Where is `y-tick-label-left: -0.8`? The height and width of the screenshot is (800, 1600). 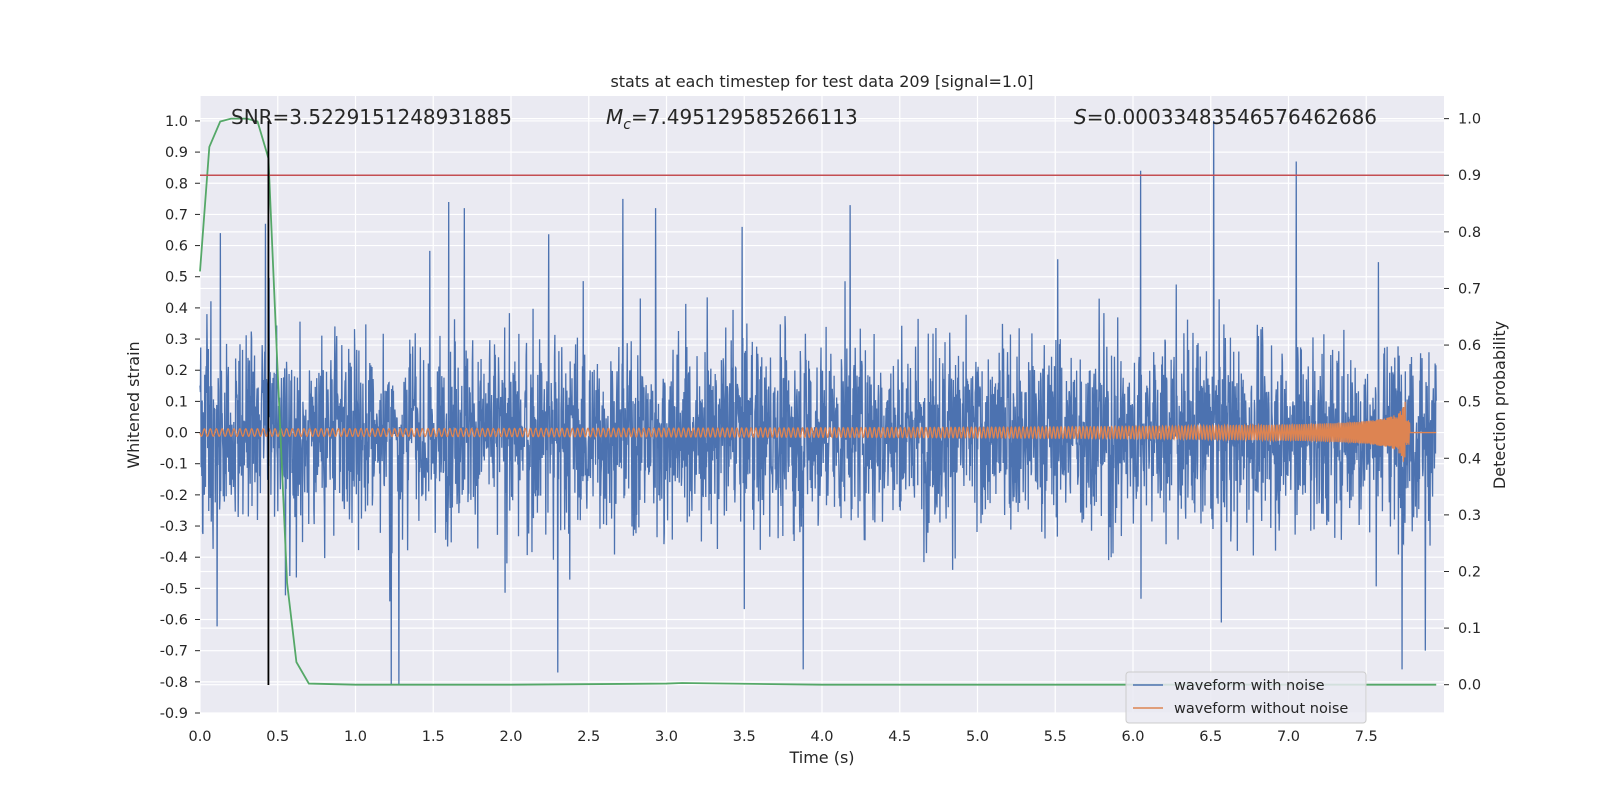
y-tick-label-left: -0.8 is located at coordinates (174, 683).